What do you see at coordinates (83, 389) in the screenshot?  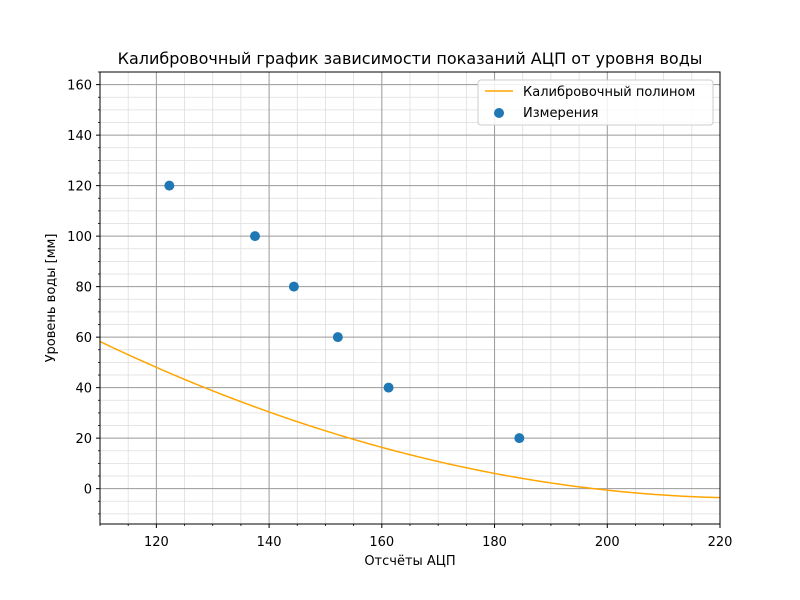 I see `y-tick-label: 40` at bounding box center [83, 389].